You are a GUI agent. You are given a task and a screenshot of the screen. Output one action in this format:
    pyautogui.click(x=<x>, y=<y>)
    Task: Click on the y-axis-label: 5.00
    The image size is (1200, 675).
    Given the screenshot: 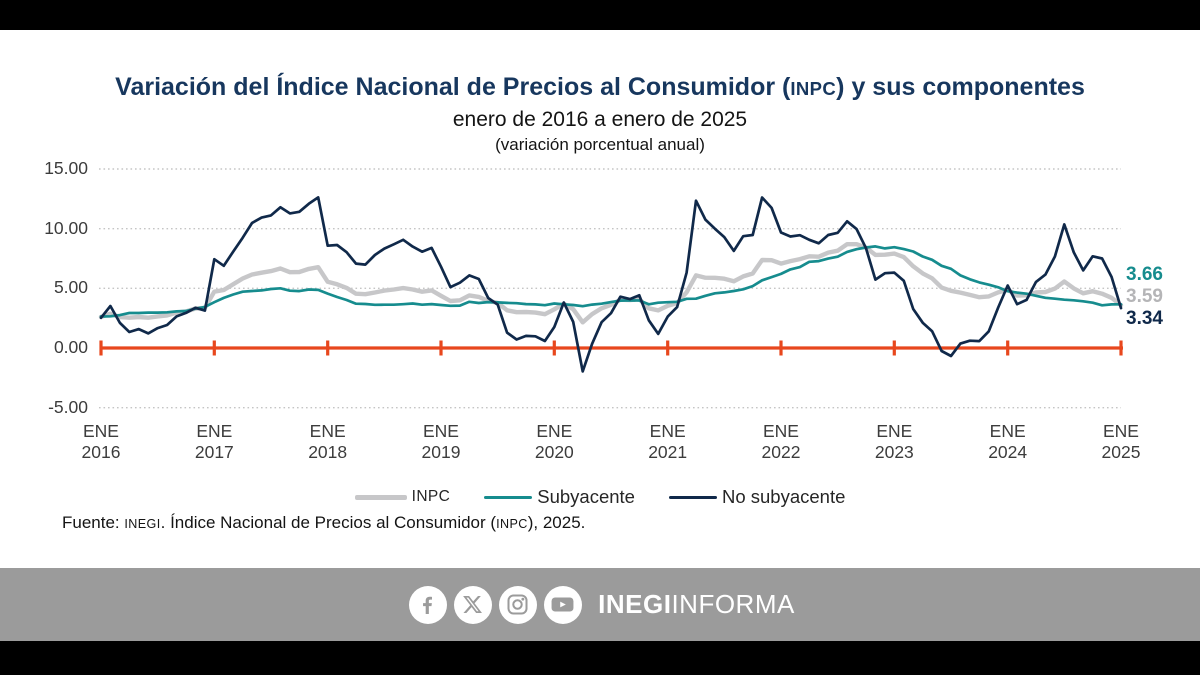 What is the action you would take?
    pyautogui.click(x=70, y=287)
    